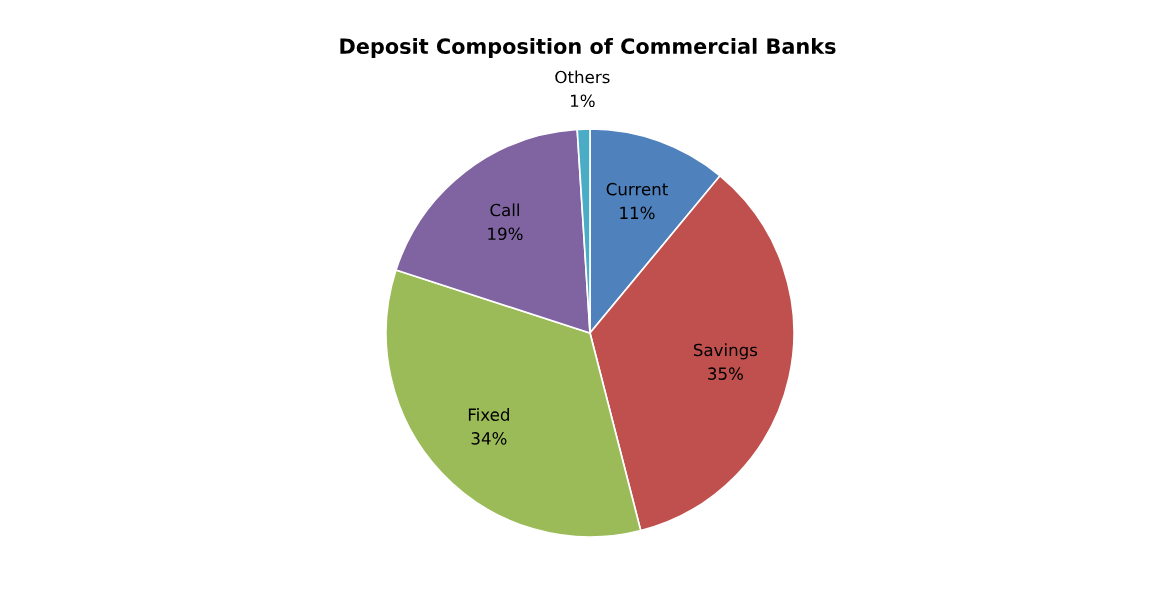 The image size is (1175, 598). I want to click on data-label: 1%, so click(582, 101).